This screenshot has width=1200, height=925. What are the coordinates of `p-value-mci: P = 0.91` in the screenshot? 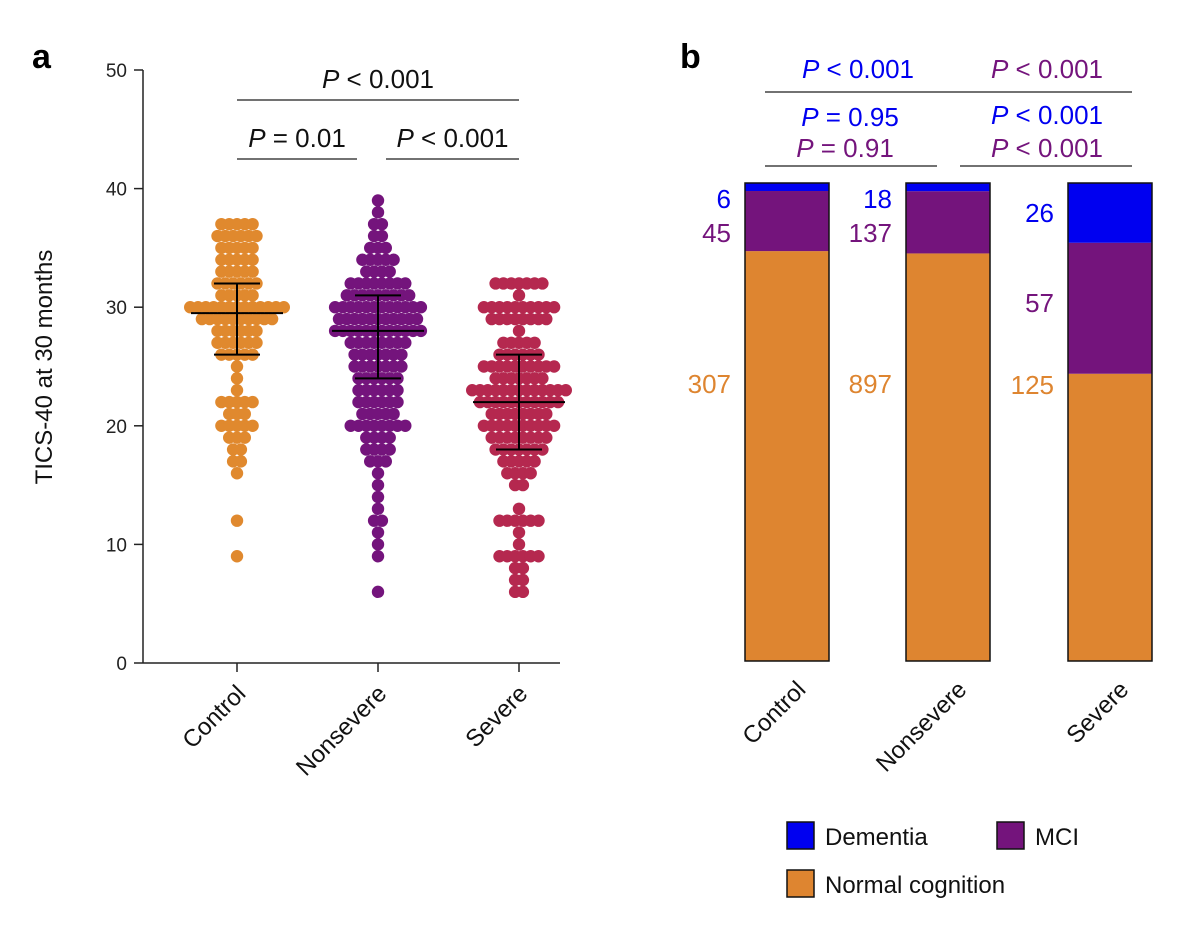 It's located at (845, 148).